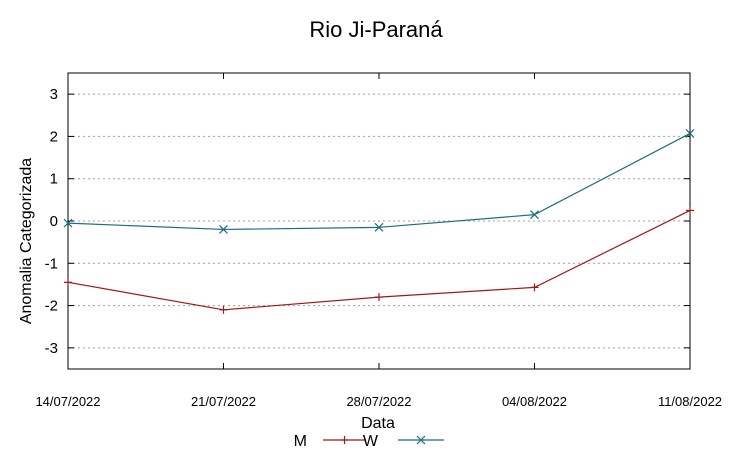 The image size is (752, 458). I want to click on y-tick-label: 1, so click(54, 179).